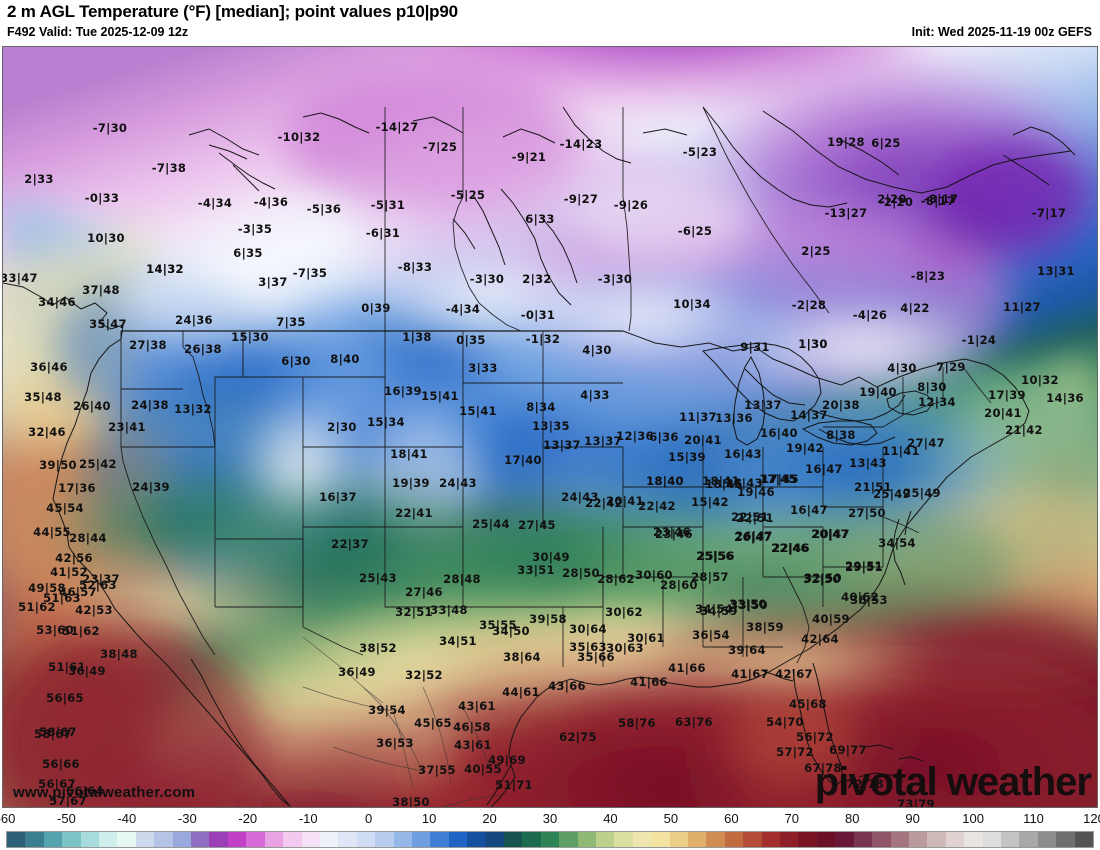  What do you see at coordinates (187, 818) in the screenshot?
I see `colorbar-tick: -30` at bounding box center [187, 818].